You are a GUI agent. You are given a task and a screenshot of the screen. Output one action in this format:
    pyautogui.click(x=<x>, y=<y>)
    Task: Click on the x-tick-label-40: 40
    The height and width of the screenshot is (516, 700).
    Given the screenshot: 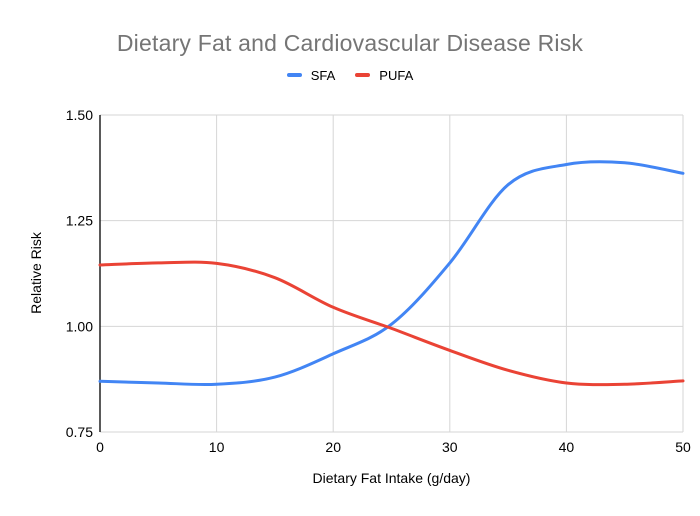 What is the action you would take?
    pyautogui.click(x=567, y=447)
    